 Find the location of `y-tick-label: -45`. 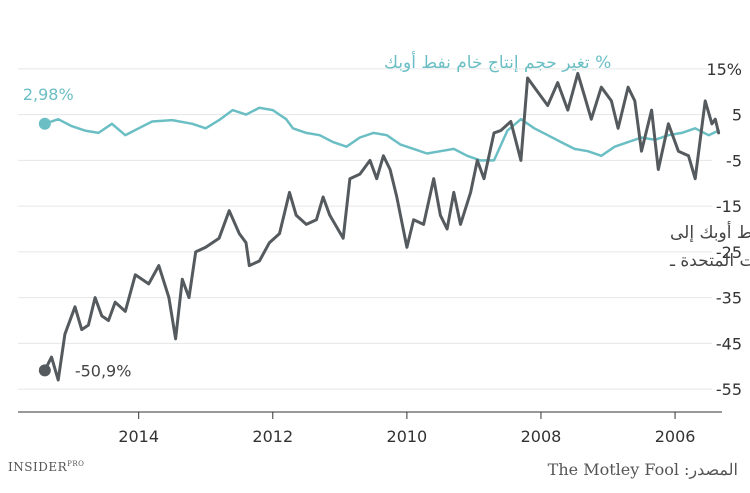

y-tick-label: -45 is located at coordinates (729, 343).